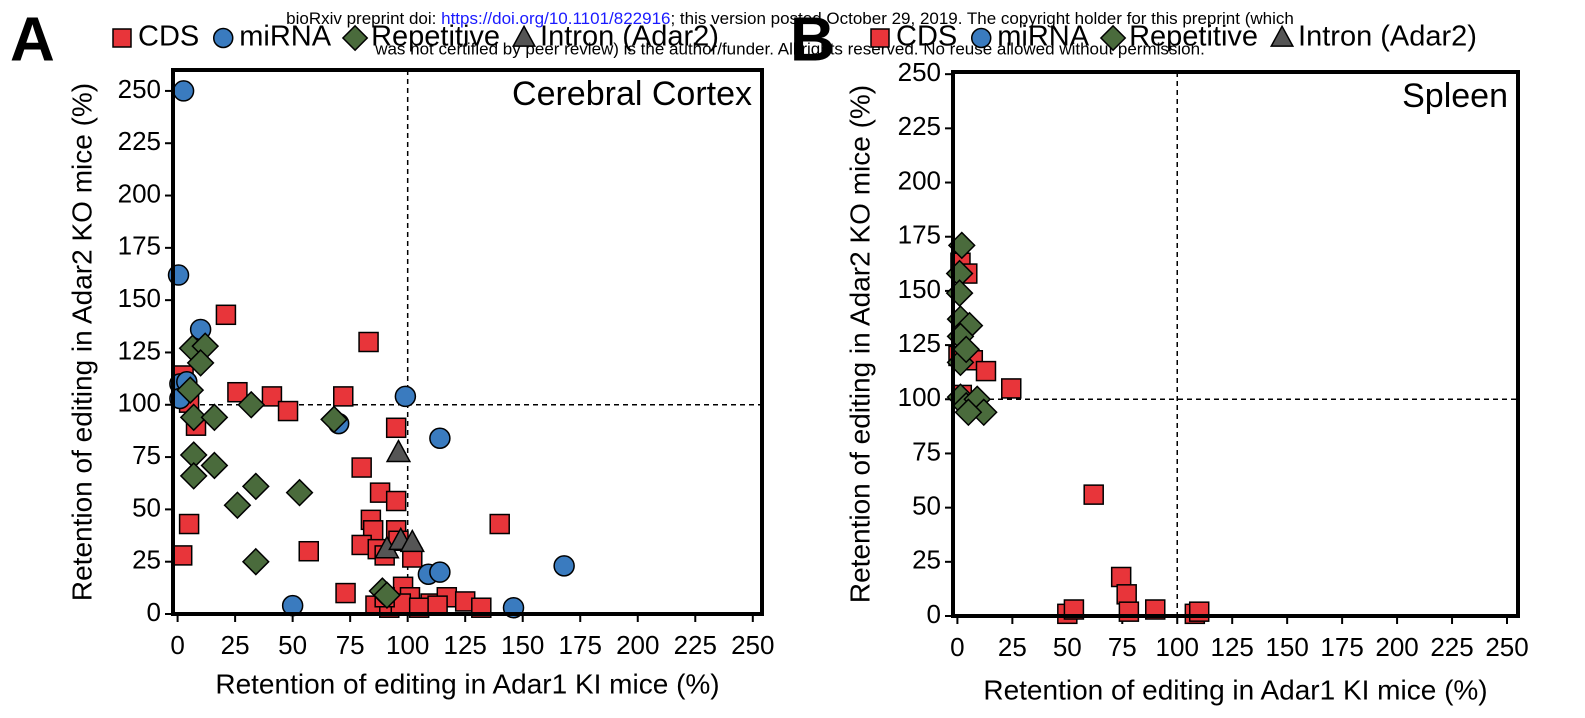 The height and width of the screenshot is (718, 1585). Describe the element at coordinates (1387, 37) in the screenshot. I see `legend-label: Intron (Adar2)` at that location.